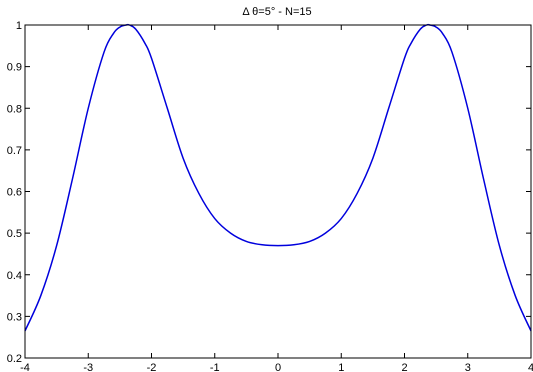 This screenshot has width=533, height=372. I want to click on x-tick-label: 1, so click(341, 367).